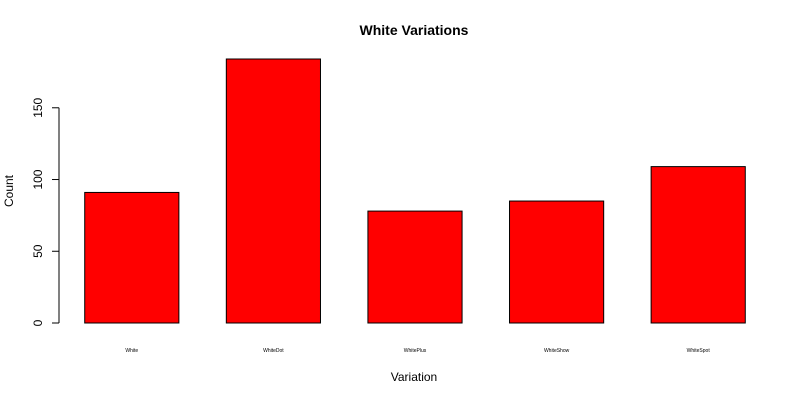 The image size is (800, 400). Describe the element at coordinates (132, 257) in the screenshot. I see `bar-white` at that location.